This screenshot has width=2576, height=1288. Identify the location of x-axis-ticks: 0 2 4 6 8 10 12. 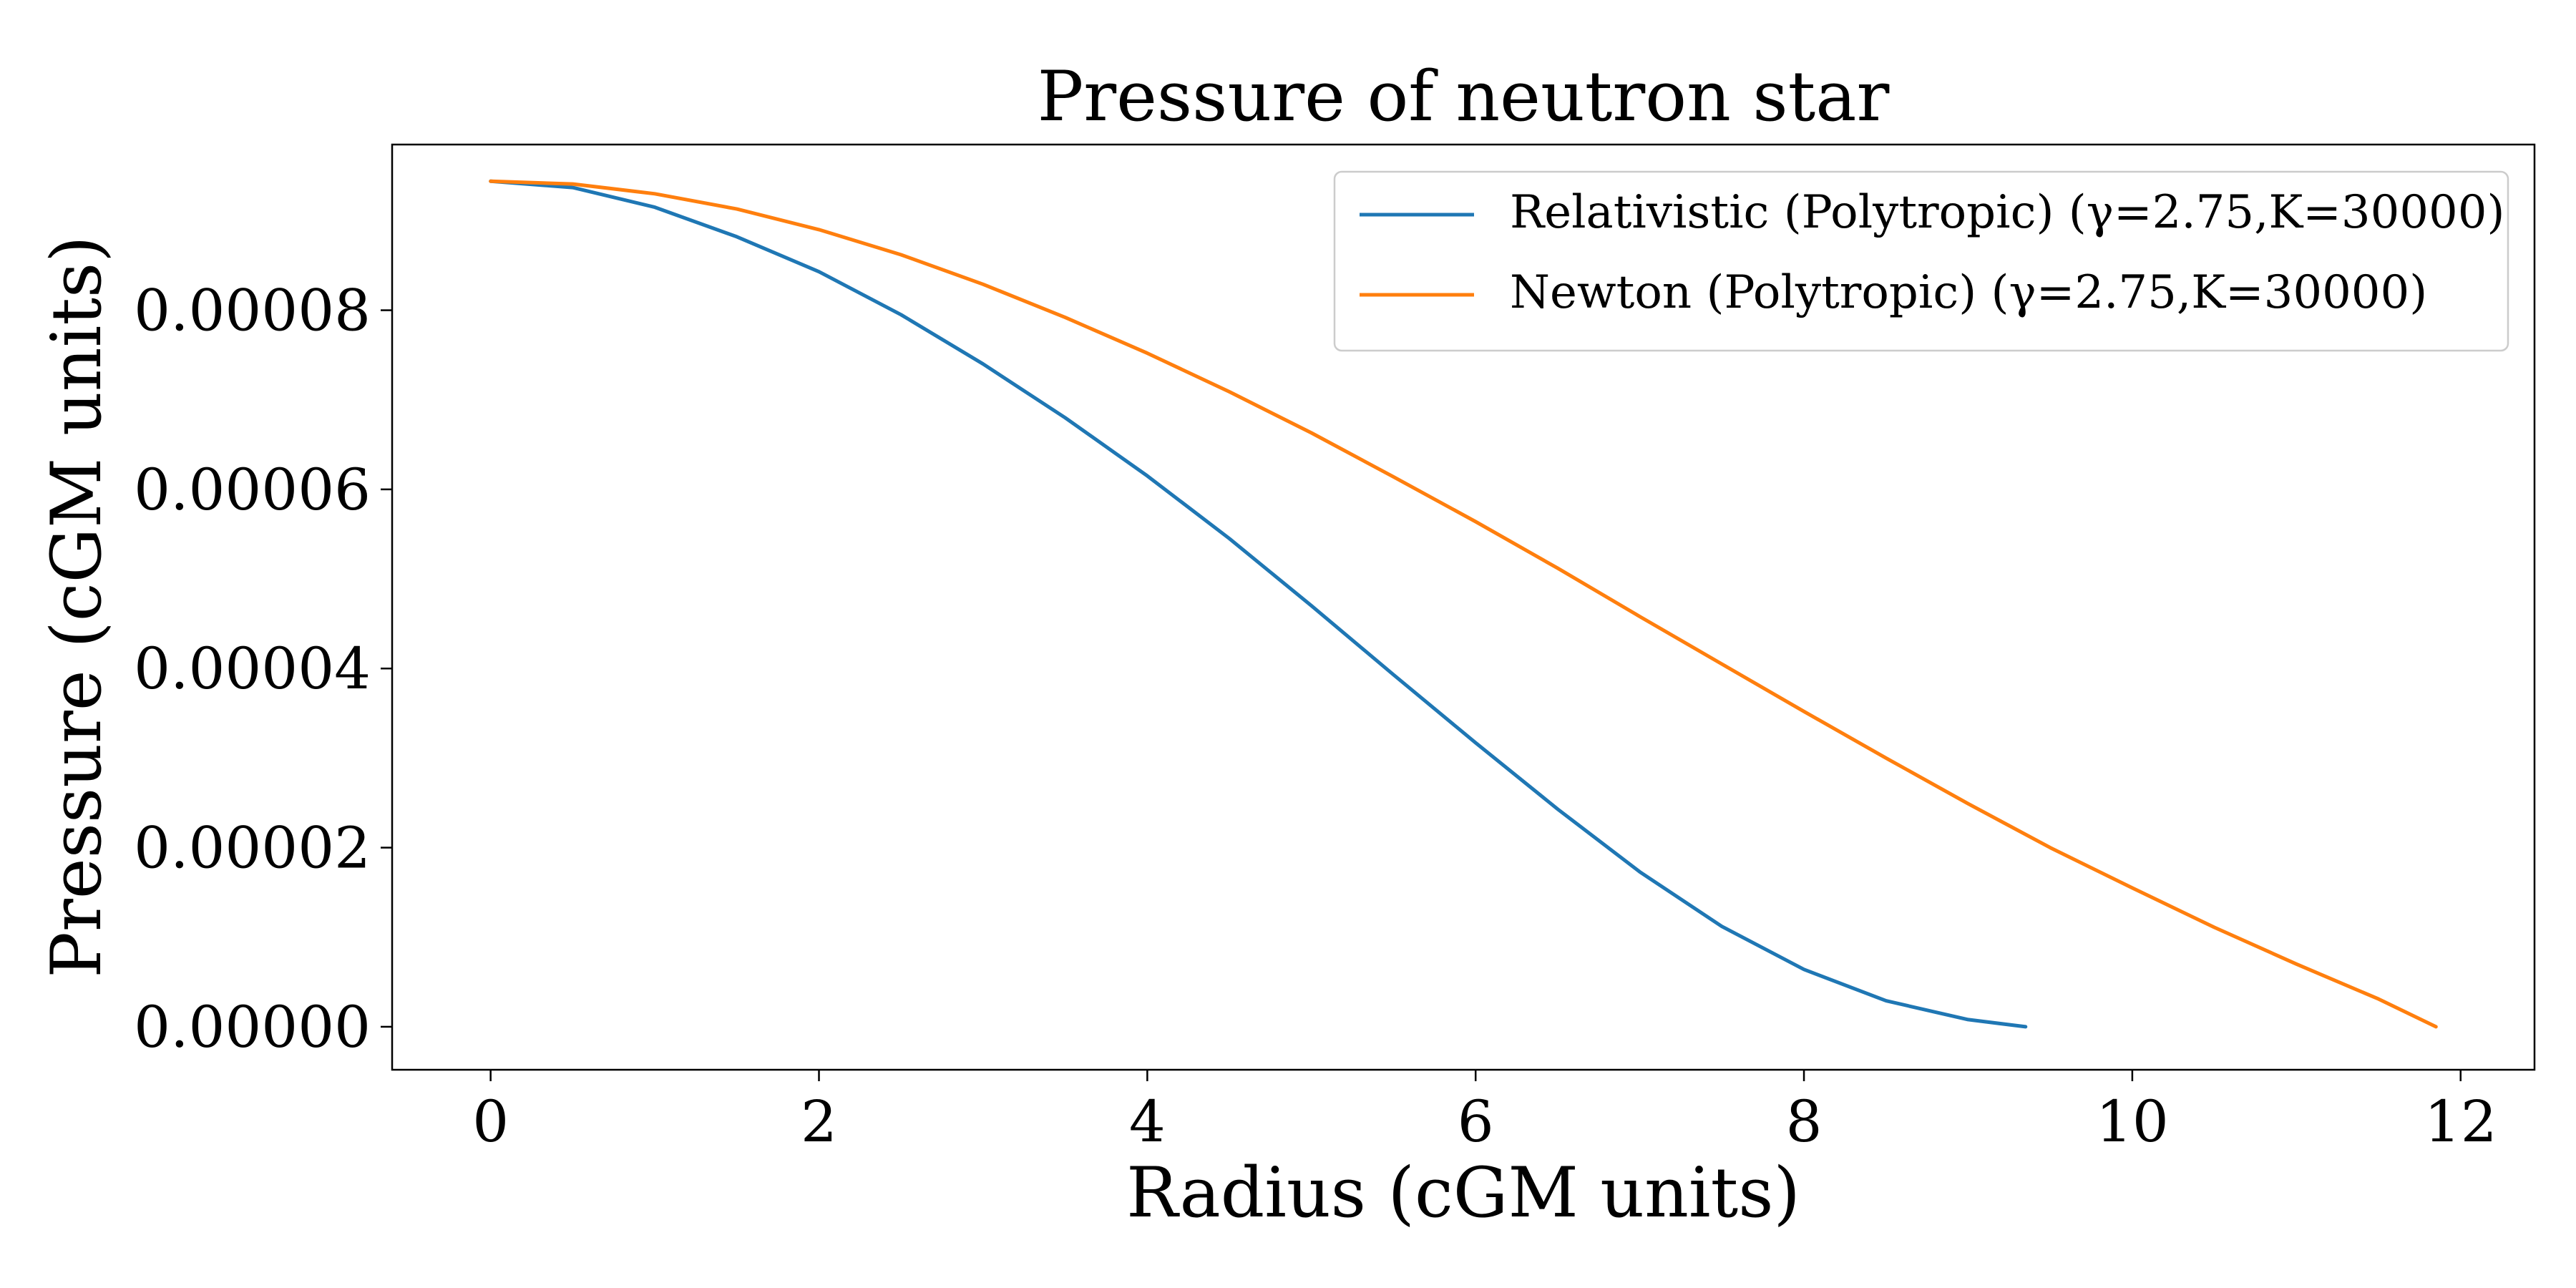
(1484, 1112).